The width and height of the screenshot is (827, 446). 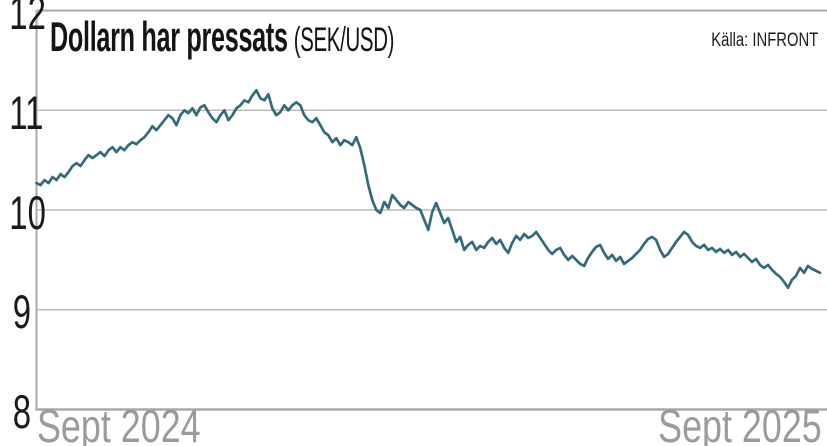 I want to click on chart-subtitle: (SEK/USD), so click(x=344, y=40).